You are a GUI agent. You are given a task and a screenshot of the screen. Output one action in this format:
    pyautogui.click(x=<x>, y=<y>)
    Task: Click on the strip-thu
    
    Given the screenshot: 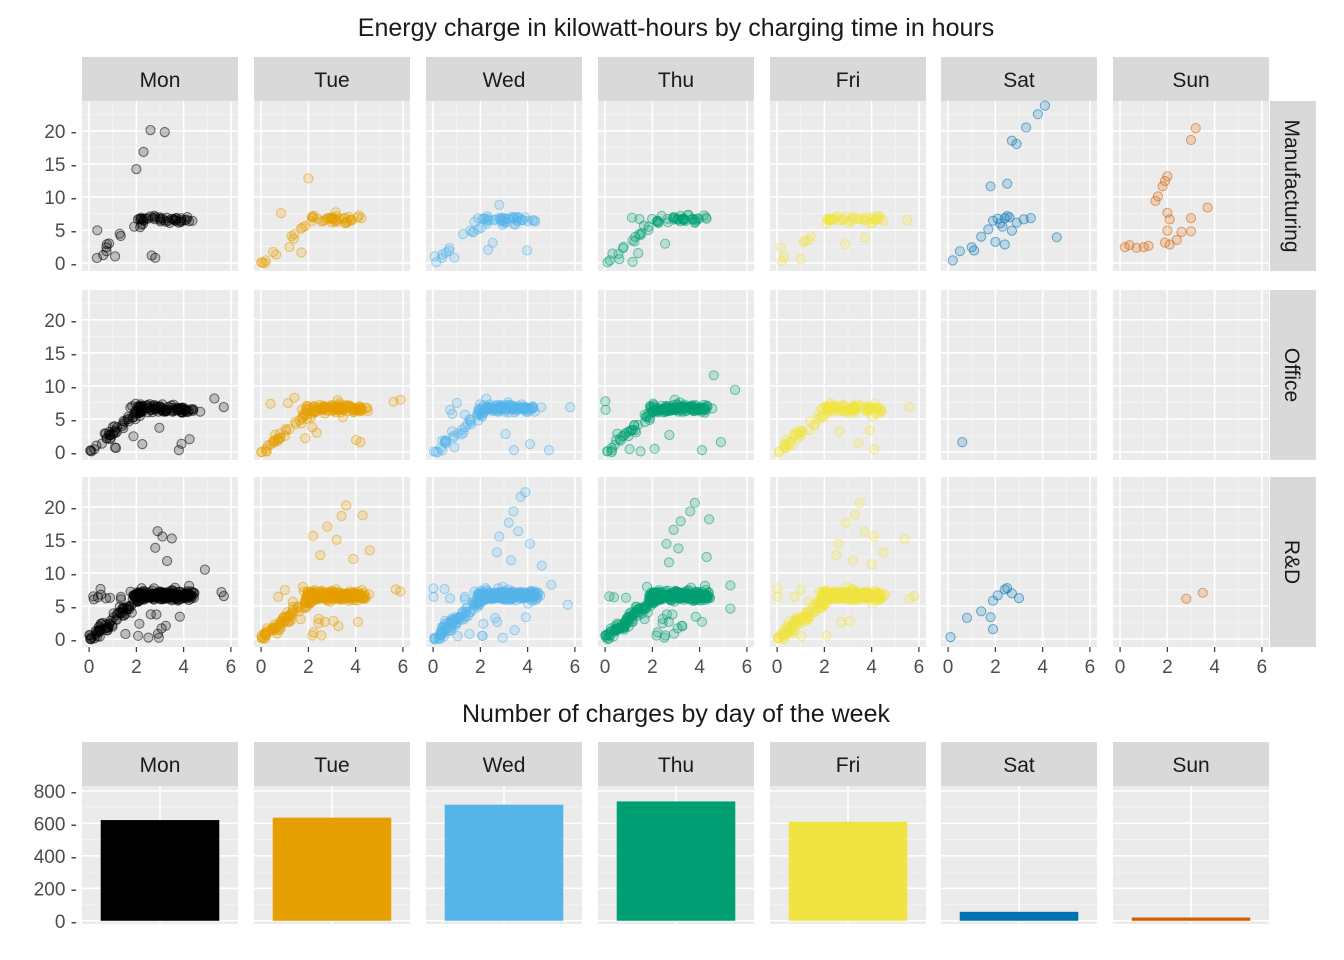 What is the action you would take?
    pyautogui.click(x=676, y=79)
    